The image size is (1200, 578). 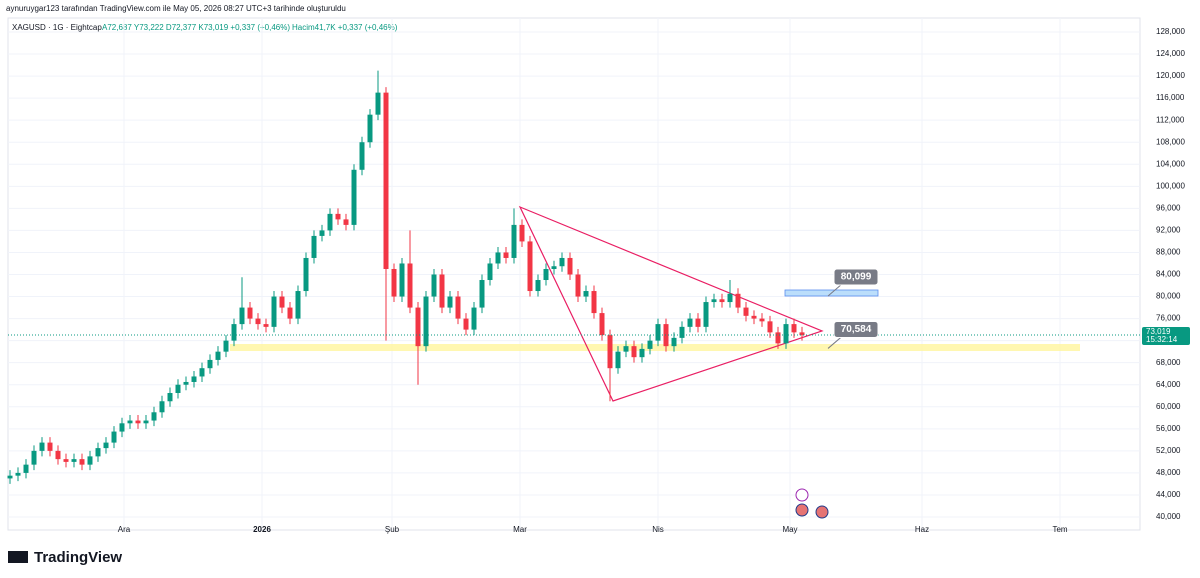 I want to click on last-price-label: 73,019, so click(x=1158, y=331).